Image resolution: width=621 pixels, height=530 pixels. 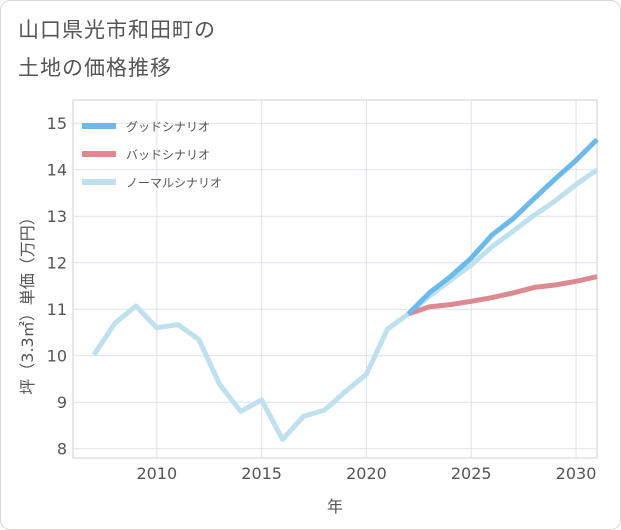 I want to click on y-tick-label-12: 12, so click(x=57, y=263).